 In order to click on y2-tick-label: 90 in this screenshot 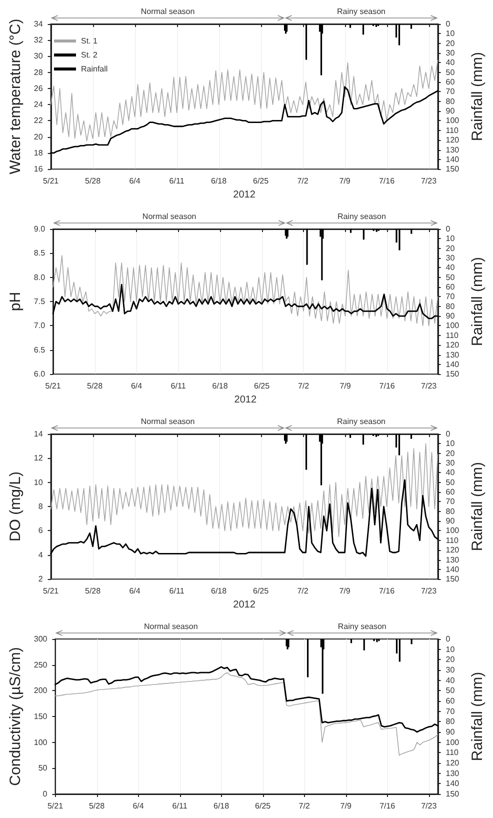, I will do `click(451, 316)`.